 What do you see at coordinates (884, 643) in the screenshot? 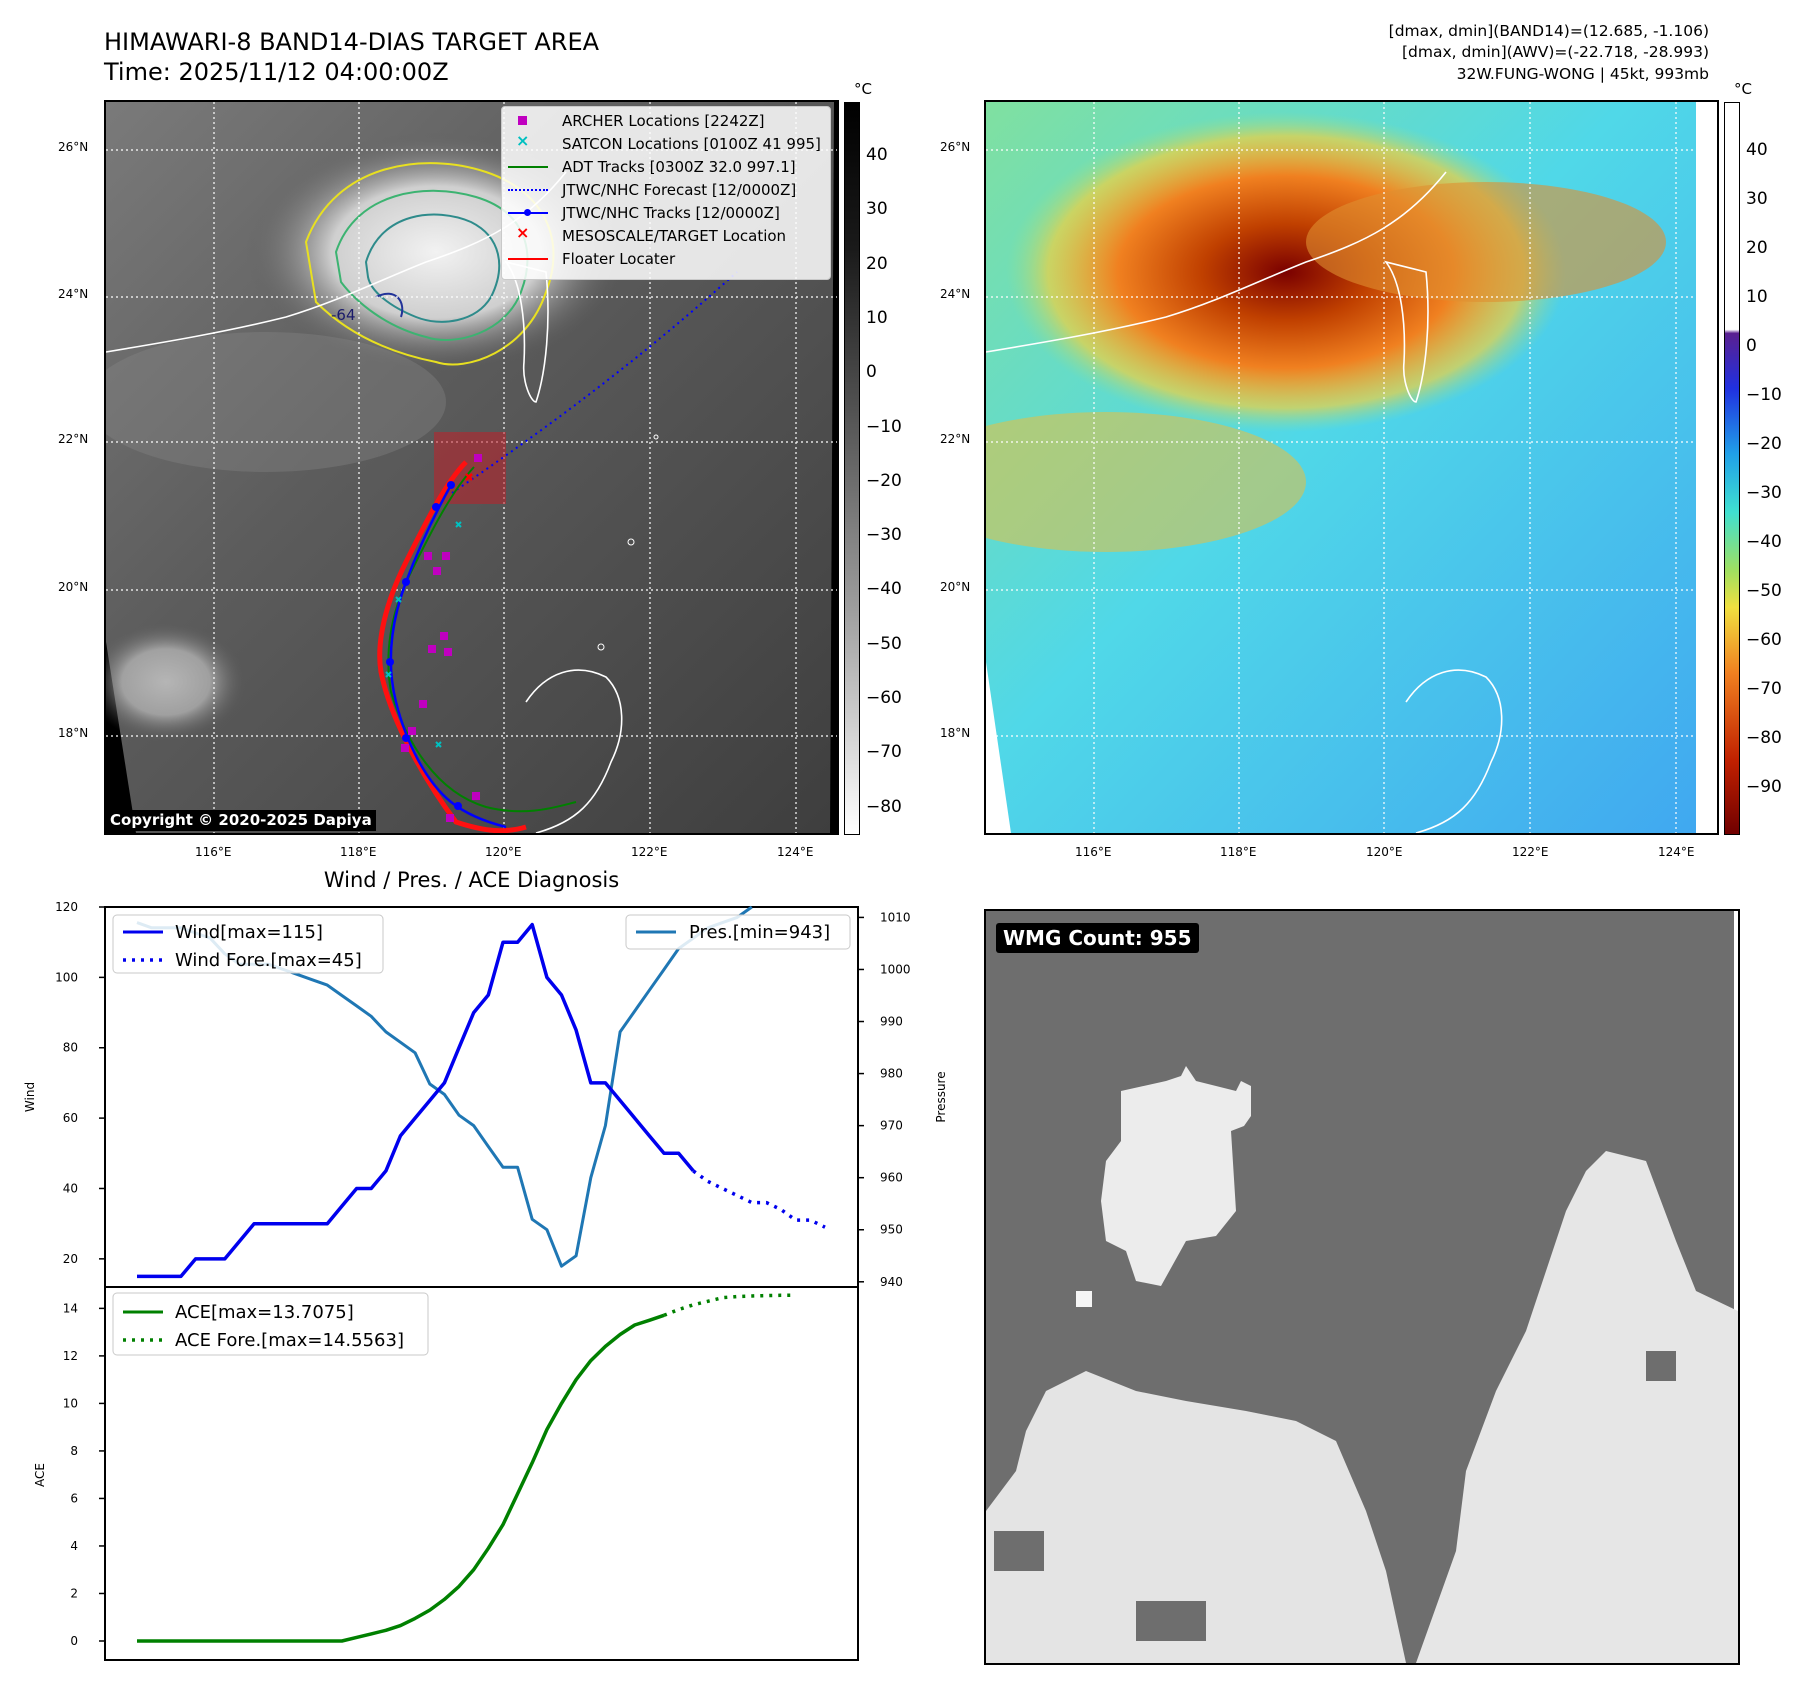
I see `ir-colorbar-tick: −50` at bounding box center [884, 643].